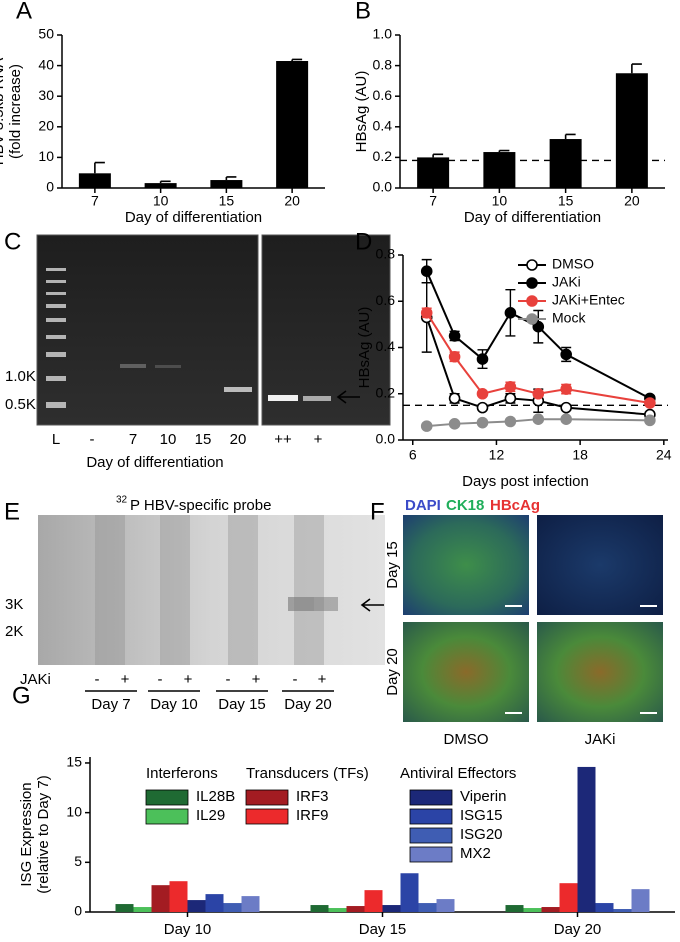 This screenshot has width=680, height=942. What do you see at coordinates (312, 815) in the screenshot?
I see `legend-label: IRF9` at bounding box center [312, 815].